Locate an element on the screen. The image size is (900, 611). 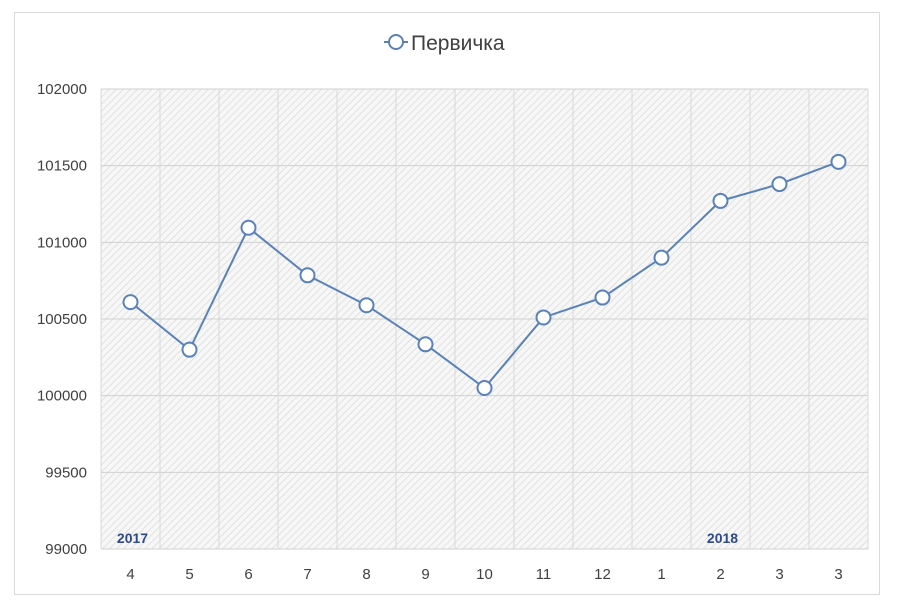
y-tick-label: 100500 is located at coordinates (62, 319).